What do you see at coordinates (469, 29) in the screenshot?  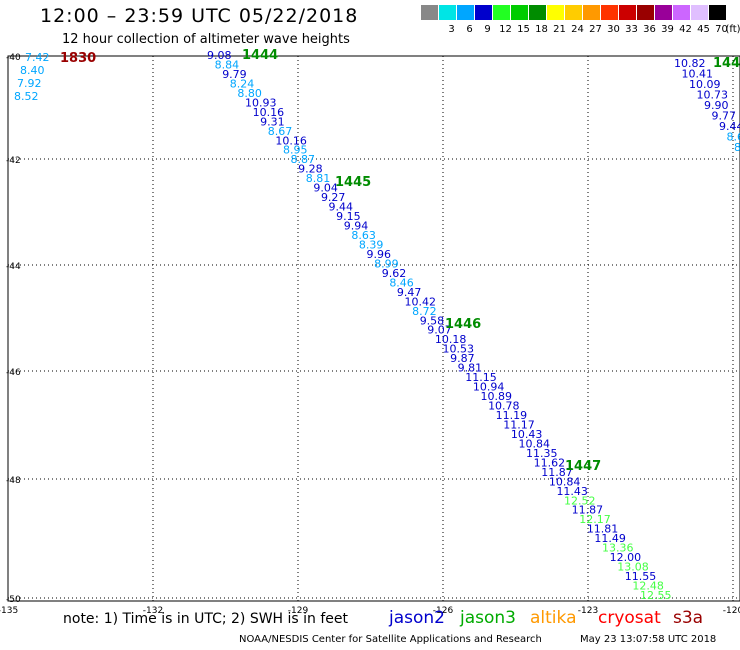 I see `legend-label: 6` at bounding box center [469, 29].